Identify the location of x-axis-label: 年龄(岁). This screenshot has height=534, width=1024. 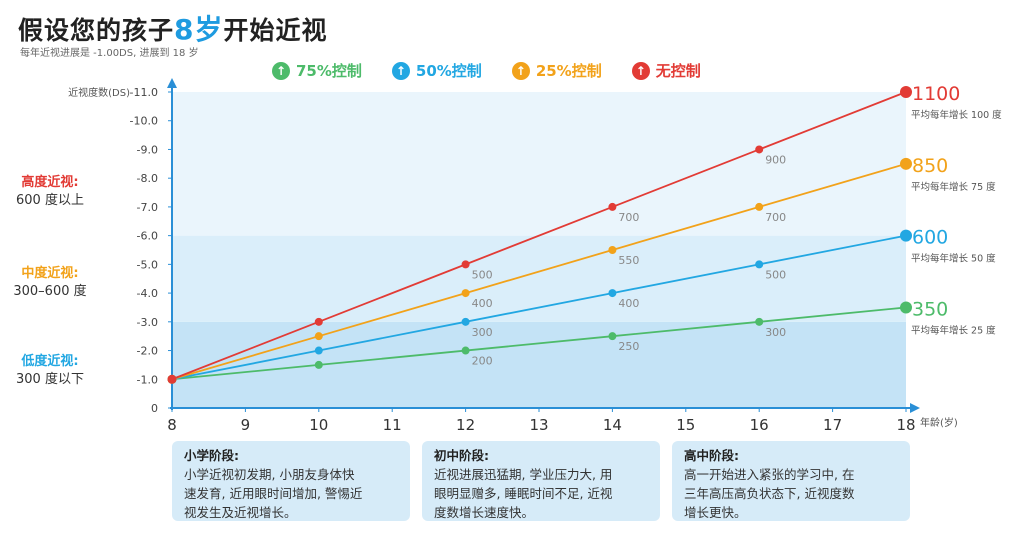
(939, 422).